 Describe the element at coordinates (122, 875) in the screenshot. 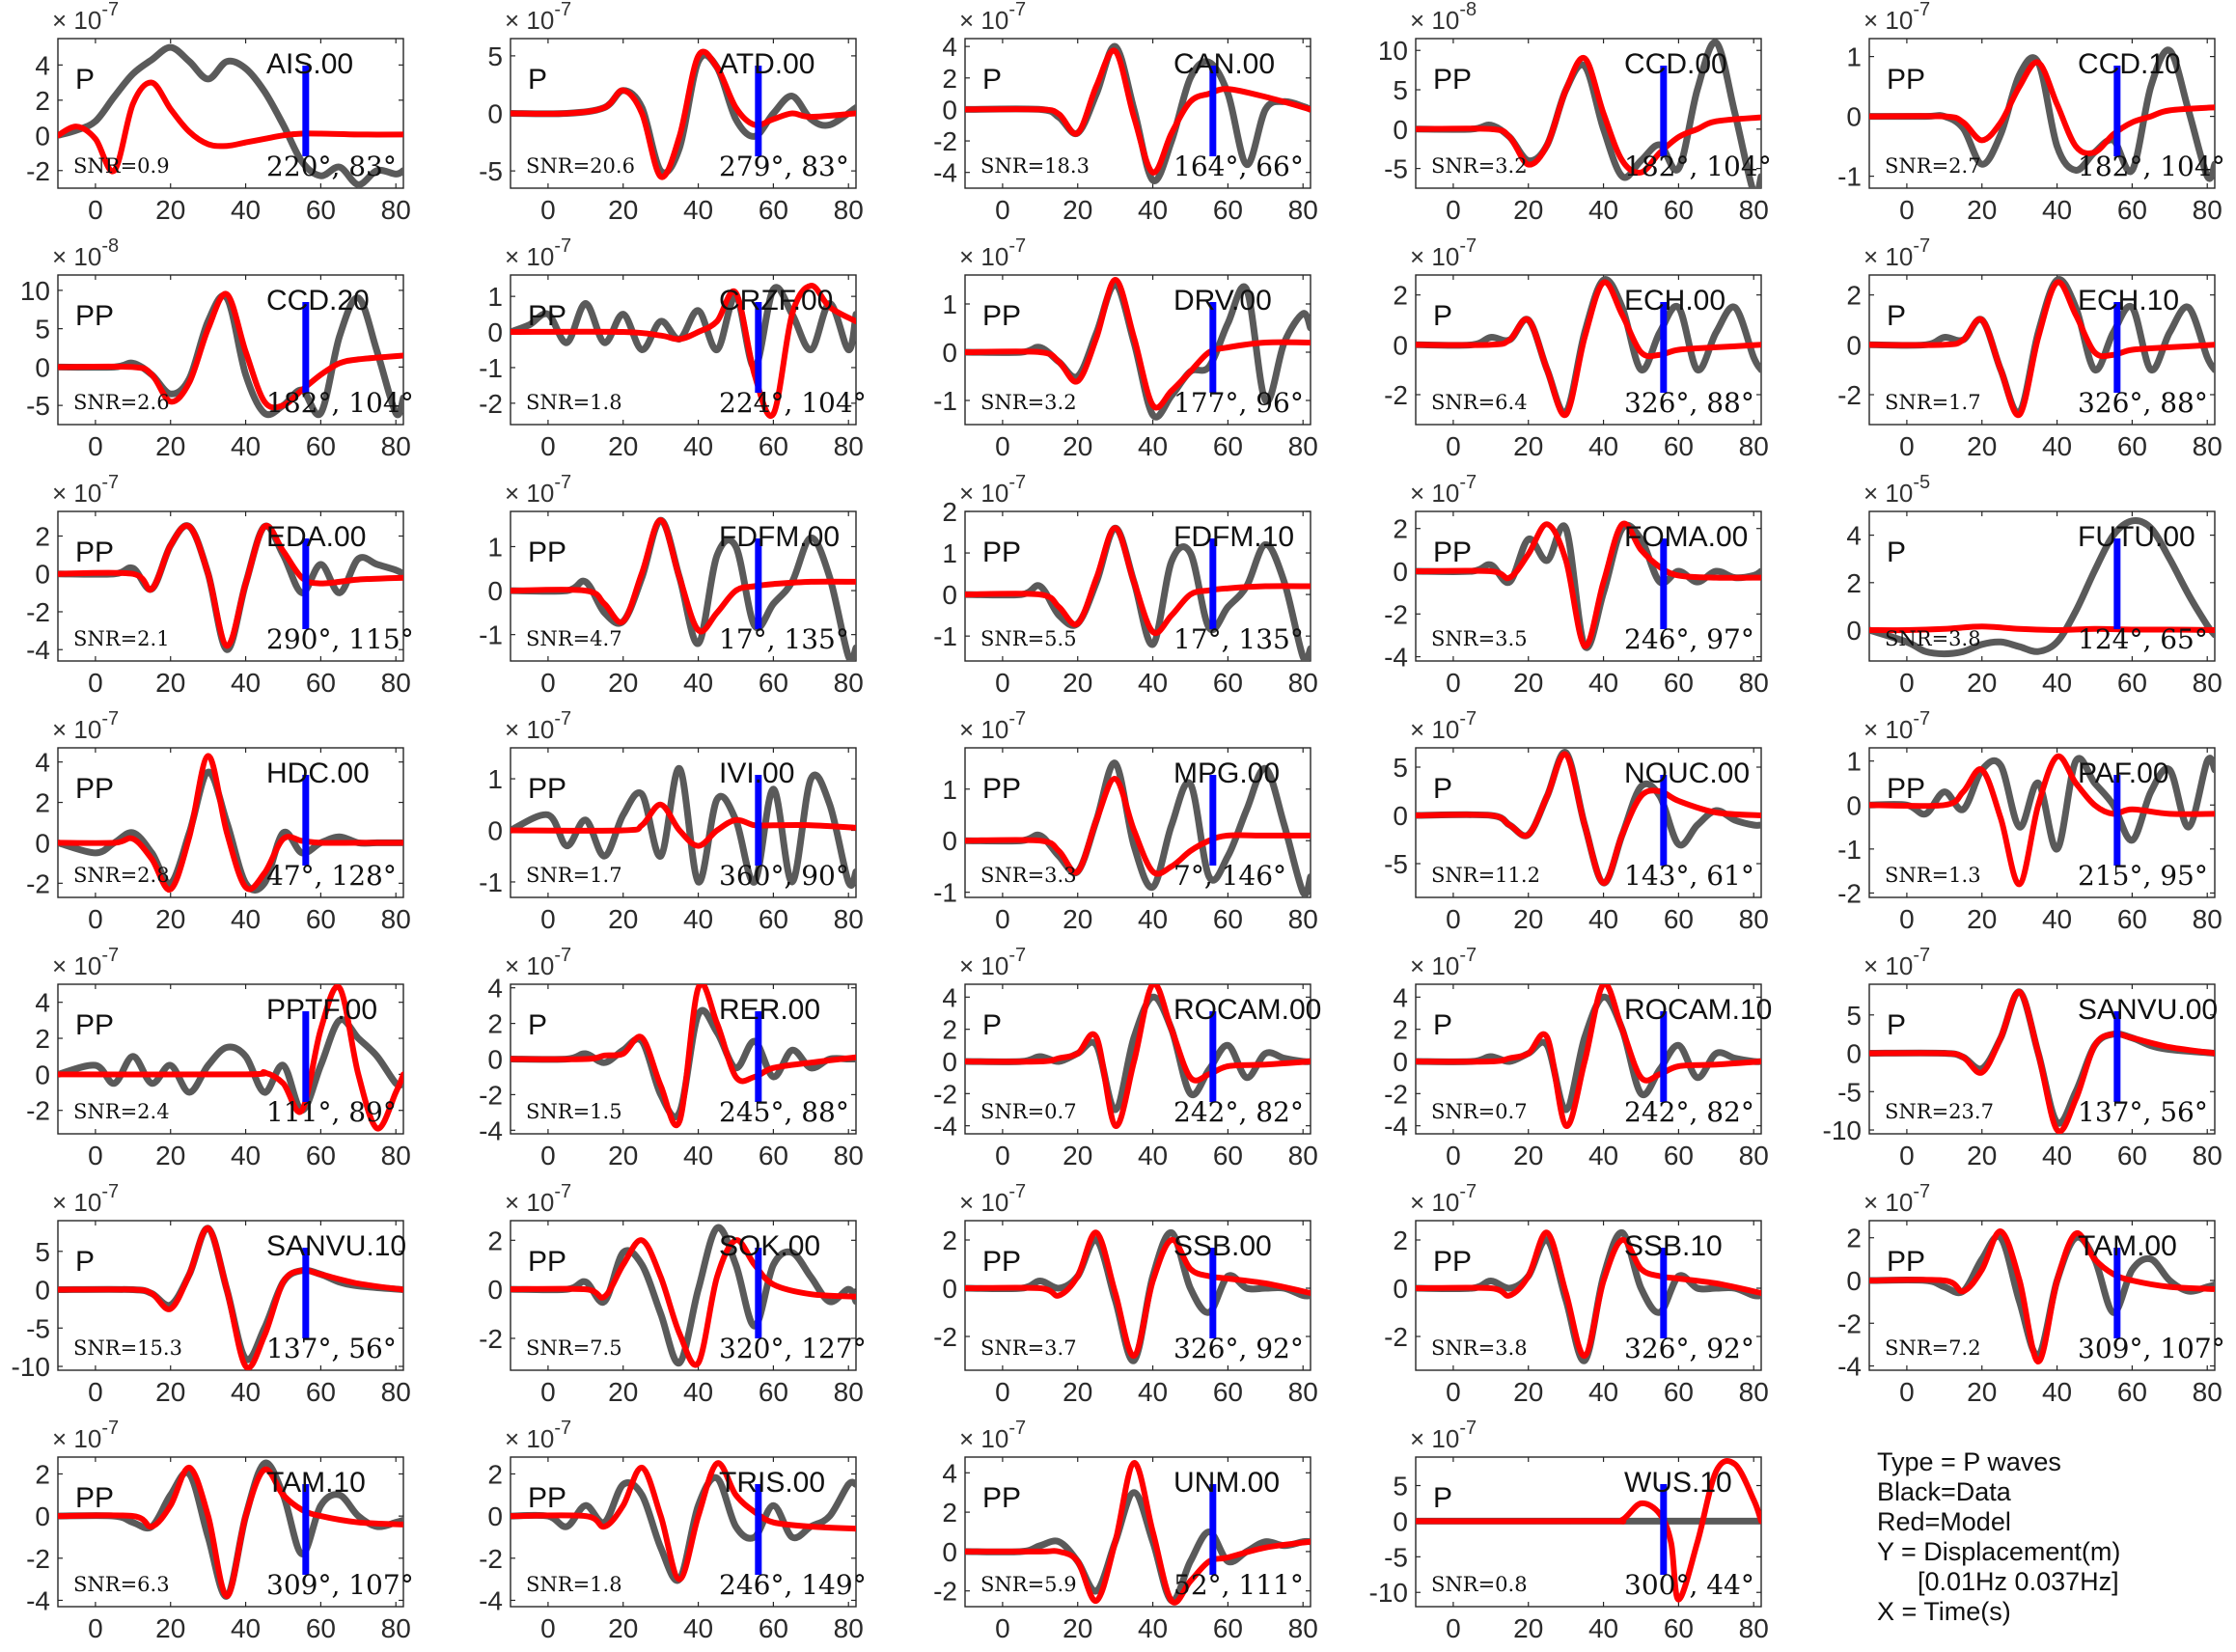

I see `snr-label: SNR=2.8` at that location.